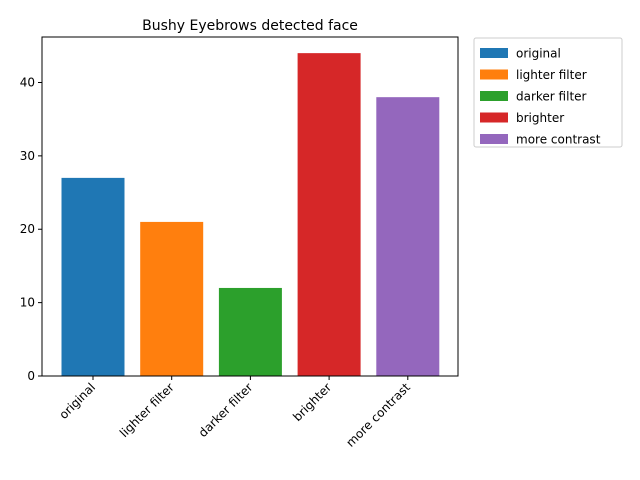 The image size is (640, 480). Describe the element at coordinates (27, 303) in the screenshot. I see `y-tick-label: 10` at that location.